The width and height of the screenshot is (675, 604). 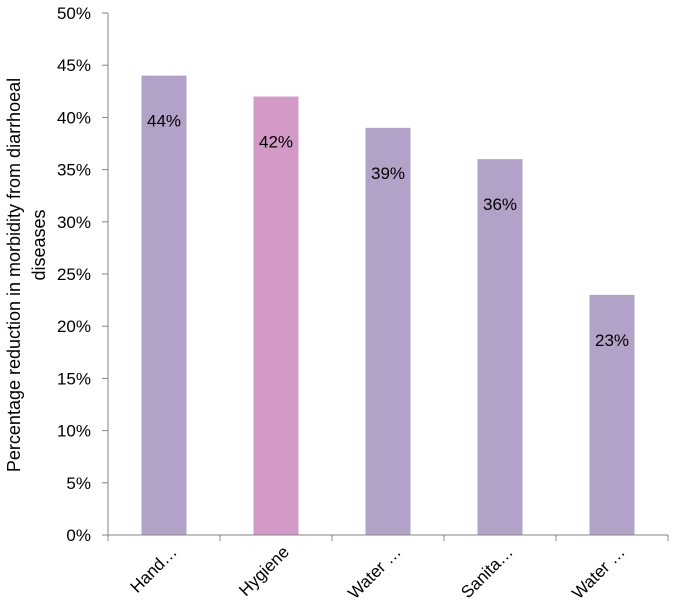 What do you see at coordinates (74, 274) in the screenshot?
I see `y-tick-label: 25%` at bounding box center [74, 274].